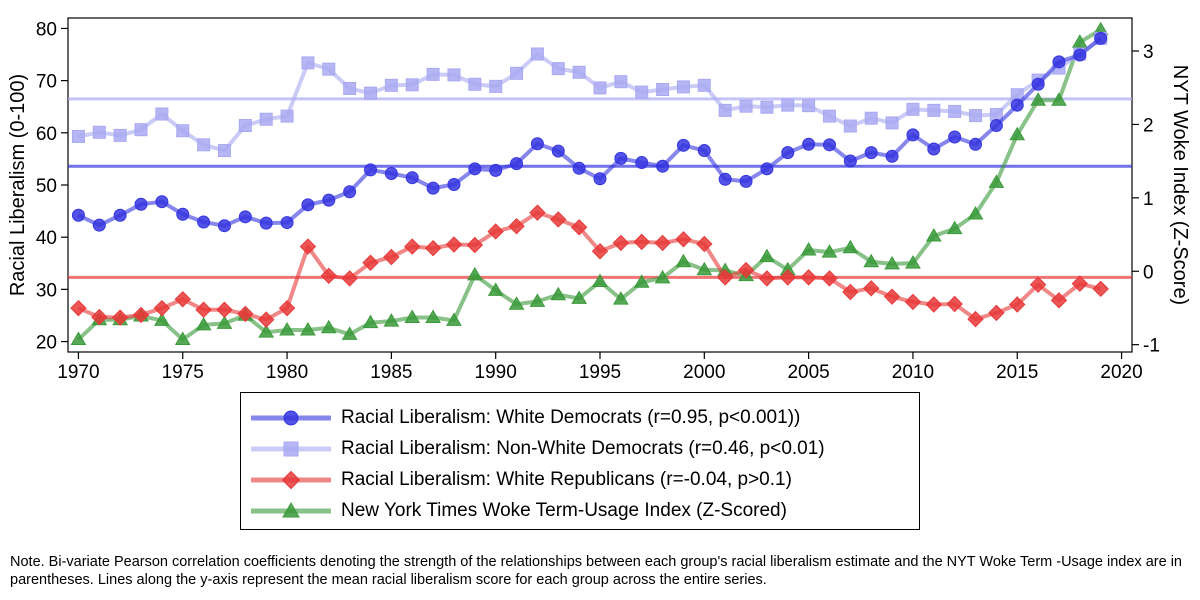 This screenshot has width=1200, height=600. Describe the element at coordinates (291, 449) in the screenshot. I see `legend-swatch-marker` at that location.